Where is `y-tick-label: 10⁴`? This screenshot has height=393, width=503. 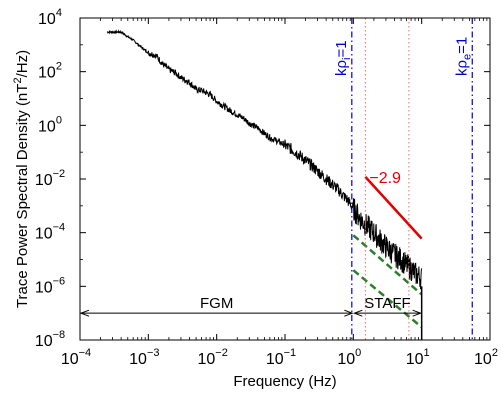 y-tick-label: 10⁴ is located at coordinates (50, 17).